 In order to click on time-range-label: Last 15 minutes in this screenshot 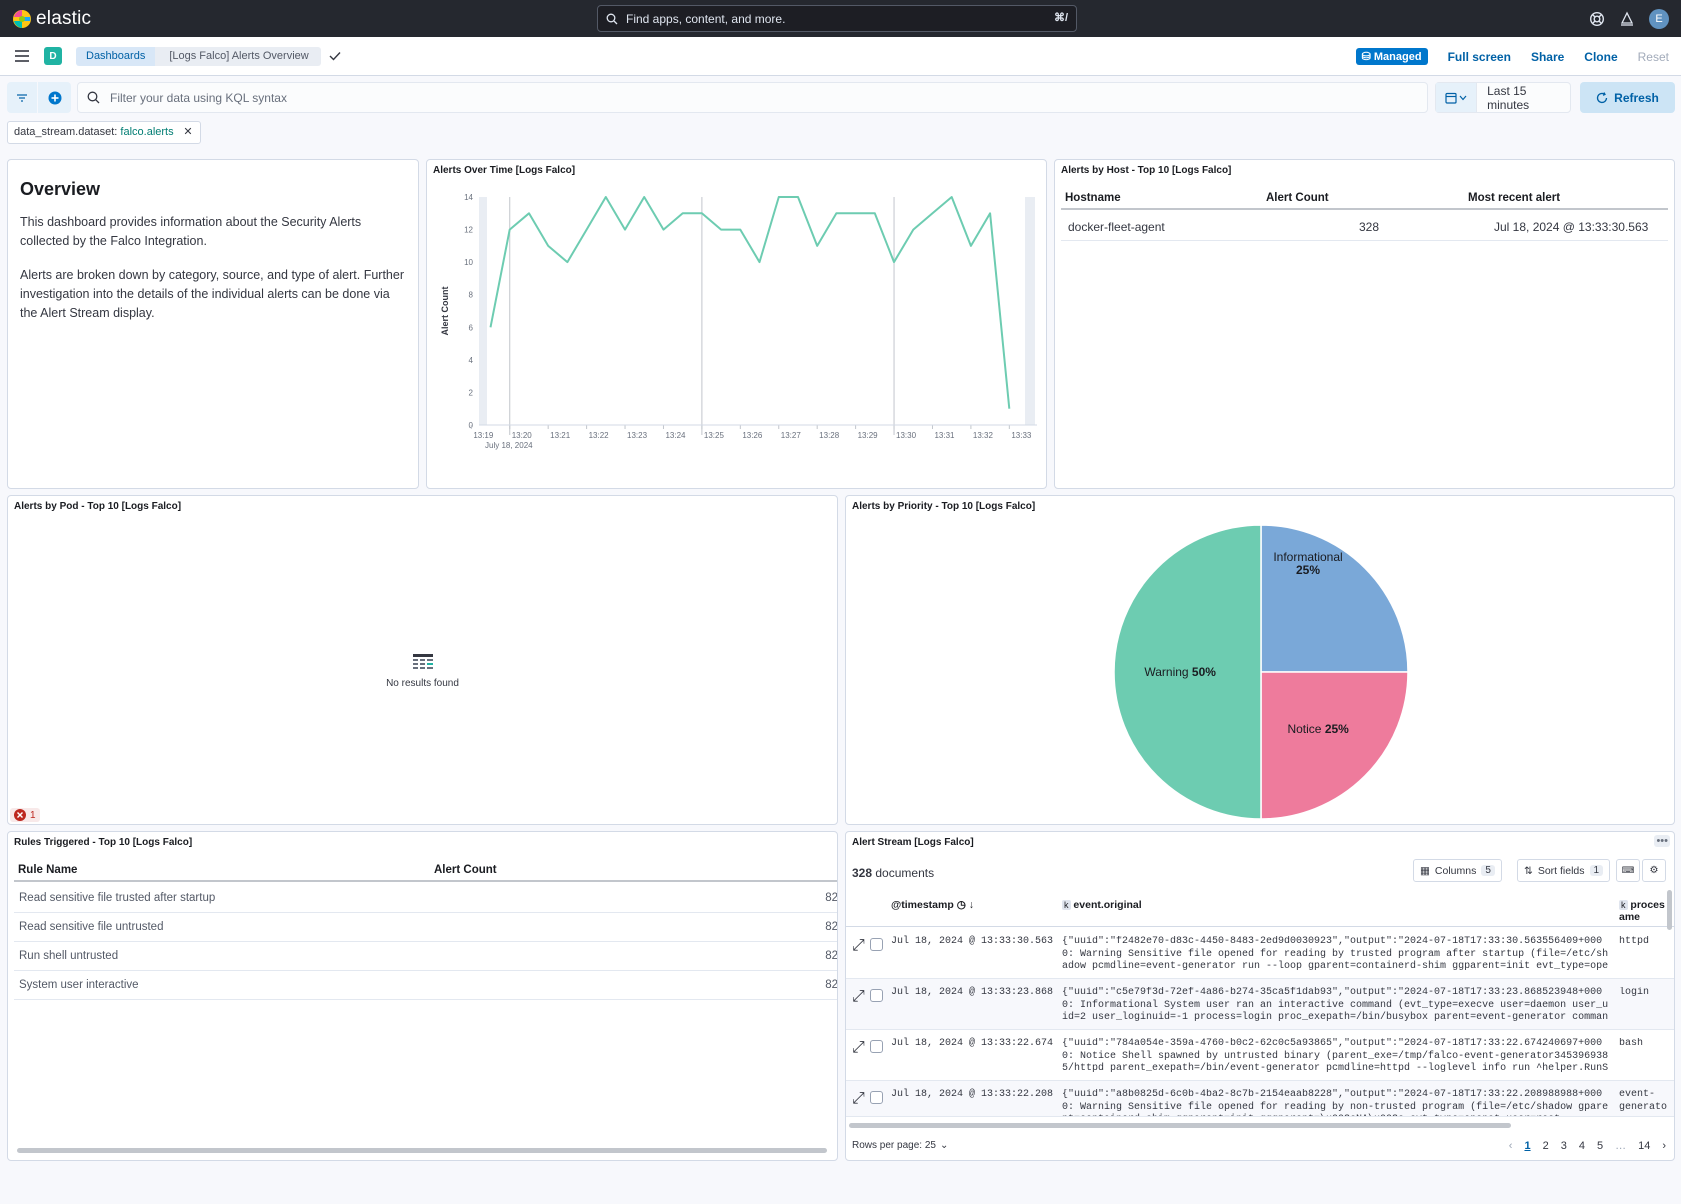, I will do `click(1508, 97)`.